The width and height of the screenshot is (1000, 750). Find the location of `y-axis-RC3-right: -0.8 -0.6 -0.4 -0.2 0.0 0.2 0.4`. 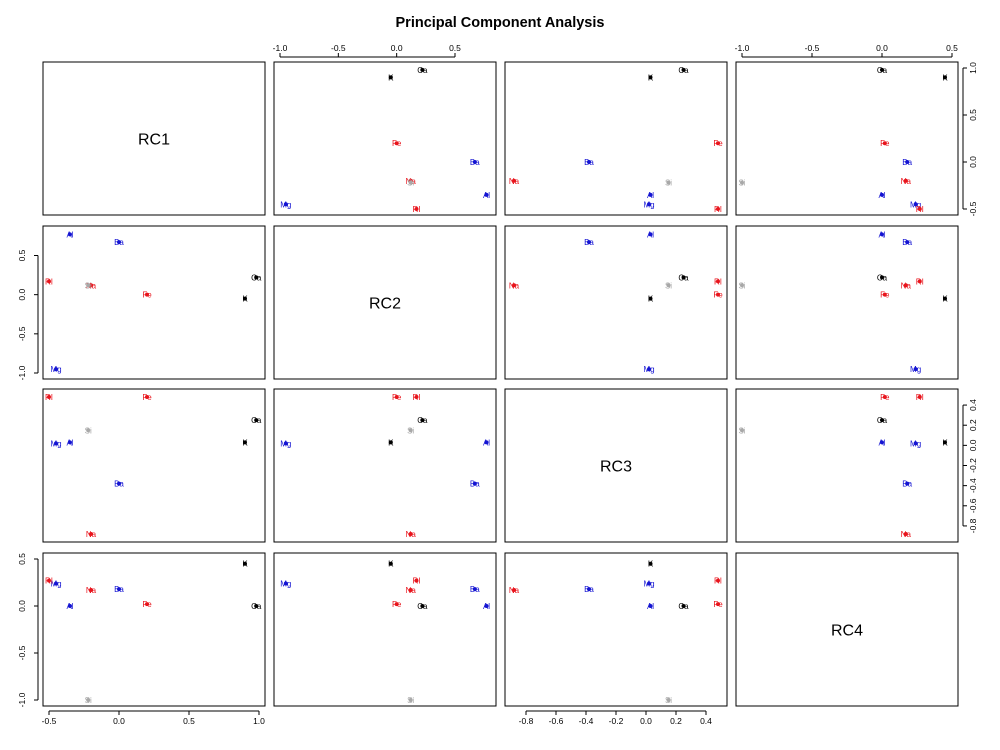

y-axis-RC3-right: -0.8 -0.6 -0.4 -0.2 0.0 0.2 0.4 is located at coordinates (970, 466).